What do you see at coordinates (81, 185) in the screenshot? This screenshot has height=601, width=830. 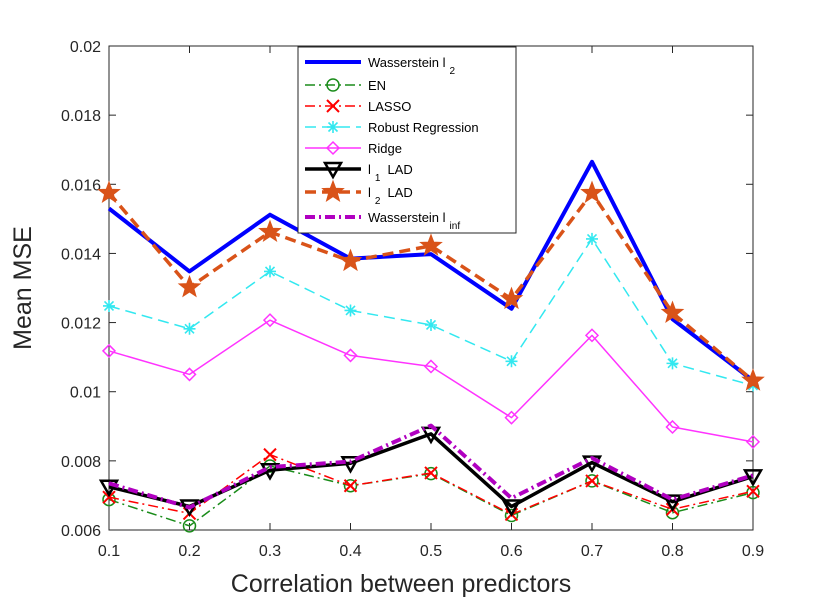 I see `y-tick-label: 0.016` at bounding box center [81, 185].